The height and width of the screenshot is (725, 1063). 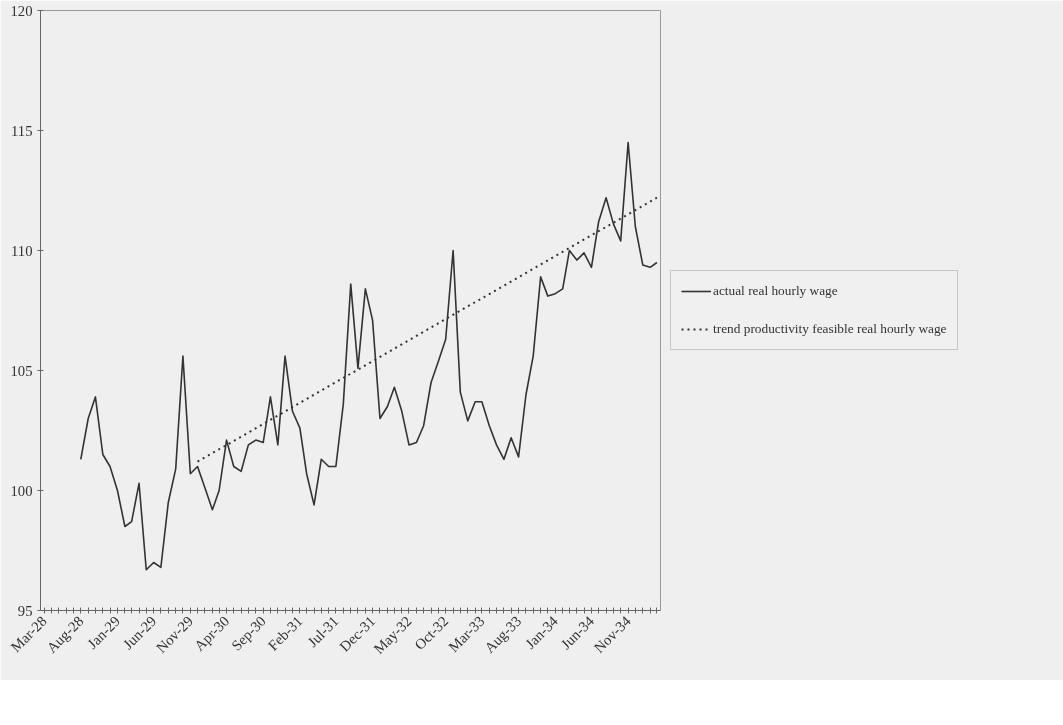 What do you see at coordinates (21, 10) in the screenshot?
I see `y-tick-label: 120` at bounding box center [21, 10].